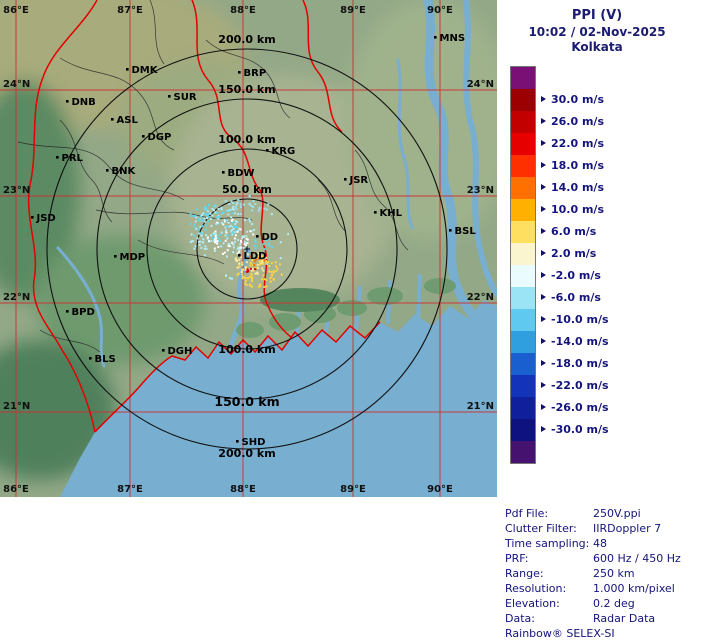  Describe the element at coordinates (624, 618) in the screenshot. I see `info-value: Radar Data` at that location.